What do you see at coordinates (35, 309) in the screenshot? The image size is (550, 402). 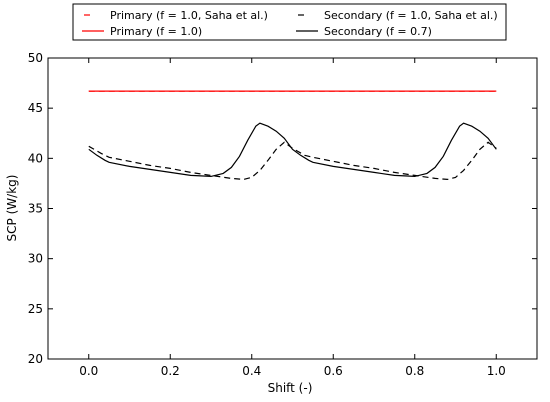 I see `y-tick-label: 25` at bounding box center [35, 309].